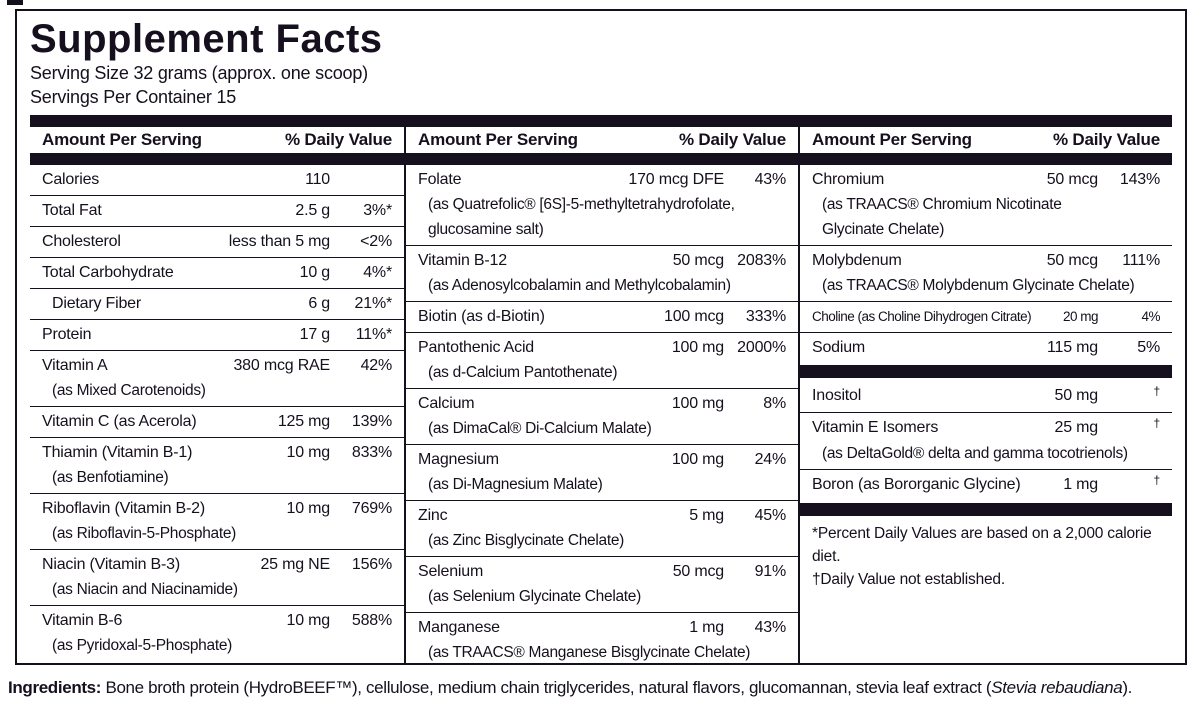  What do you see at coordinates (303, 421) in the screenshot?
I see `nutrient-amount: 125 mg` at bounding box center [303, 421].